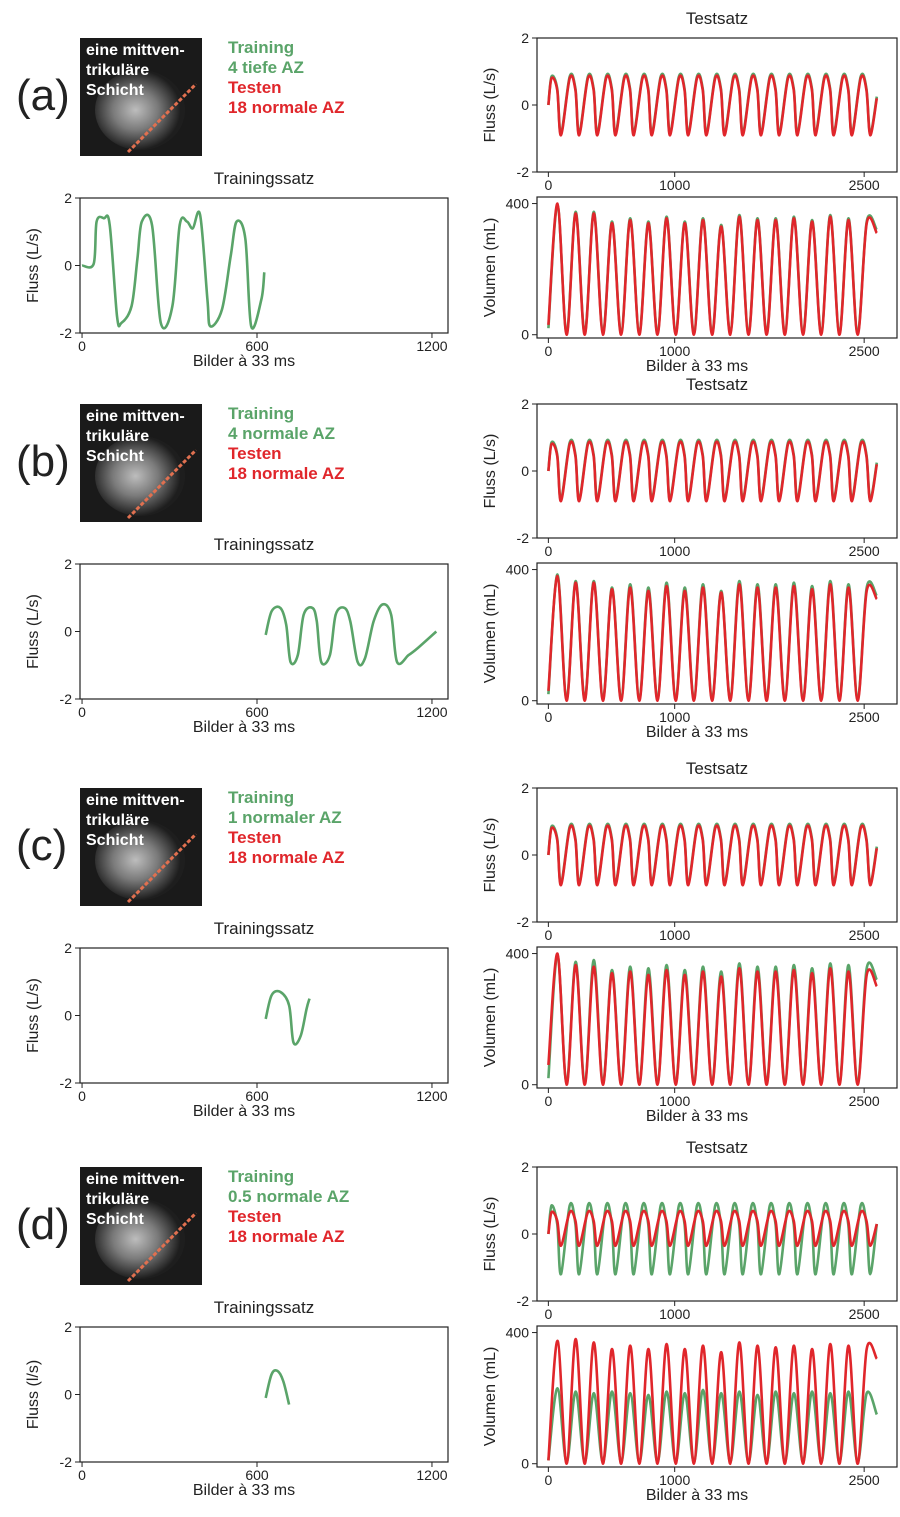 Image resolution: width=900 pixels, height=1517 pixels. What do you see at coordinates (288, 1196) in the screenshot?
I see `legend-text: 0.5 normale AZ` at bounding box center [288, 1196].